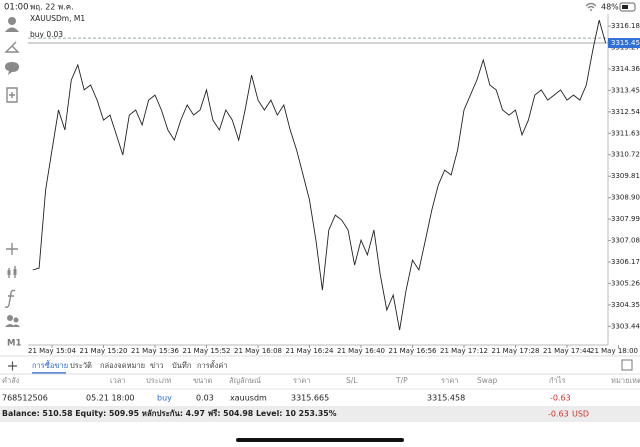 This screenshot has width=640, height=447. What do you see at coordinates (361, 351) in the screenshot?
I see `x-tick-label: 21 May 16:40` at bounding box center [361, 351].